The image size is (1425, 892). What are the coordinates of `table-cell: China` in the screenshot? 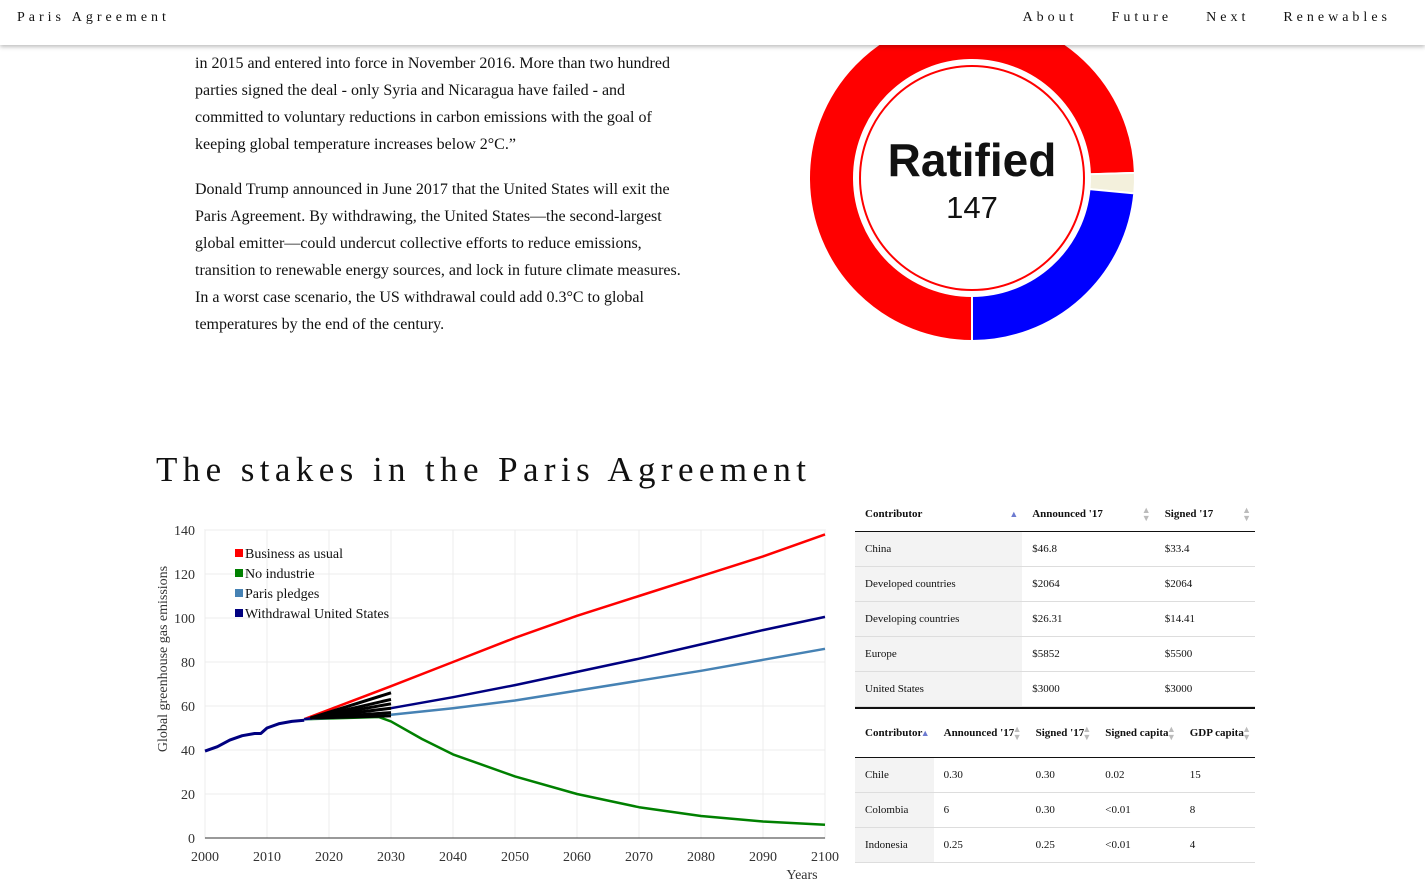 It's located at (939, 549).